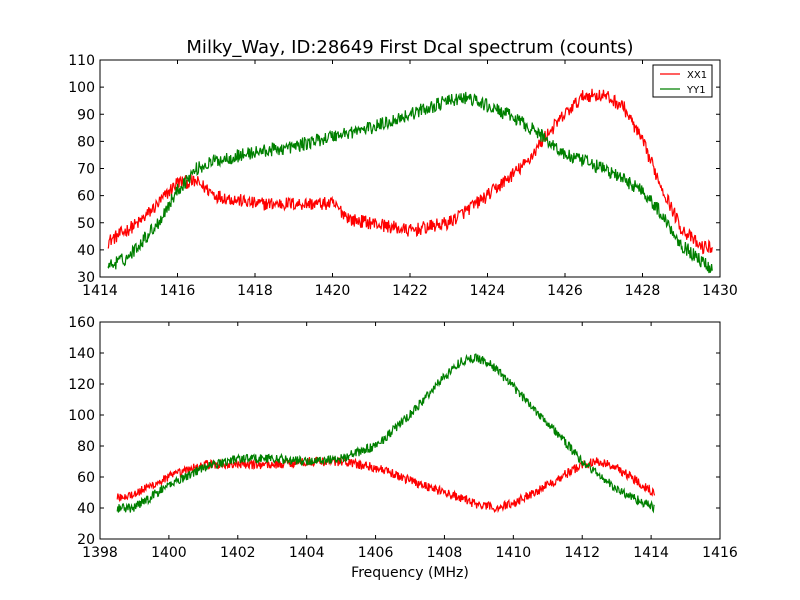  I want to click on y-tick-label: 50, so click(86, 224).